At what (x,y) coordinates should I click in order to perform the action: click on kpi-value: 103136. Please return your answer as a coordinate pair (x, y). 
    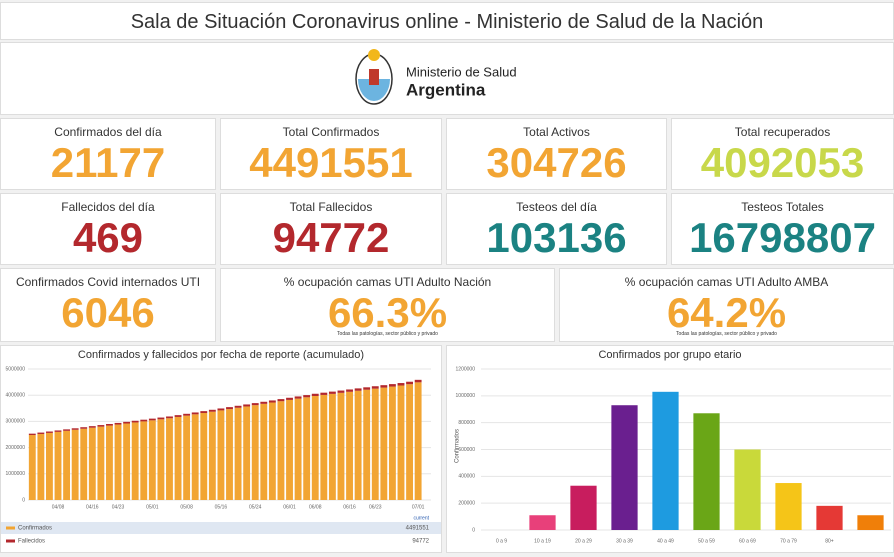
    Looking at the image, I should click on (556, 237).